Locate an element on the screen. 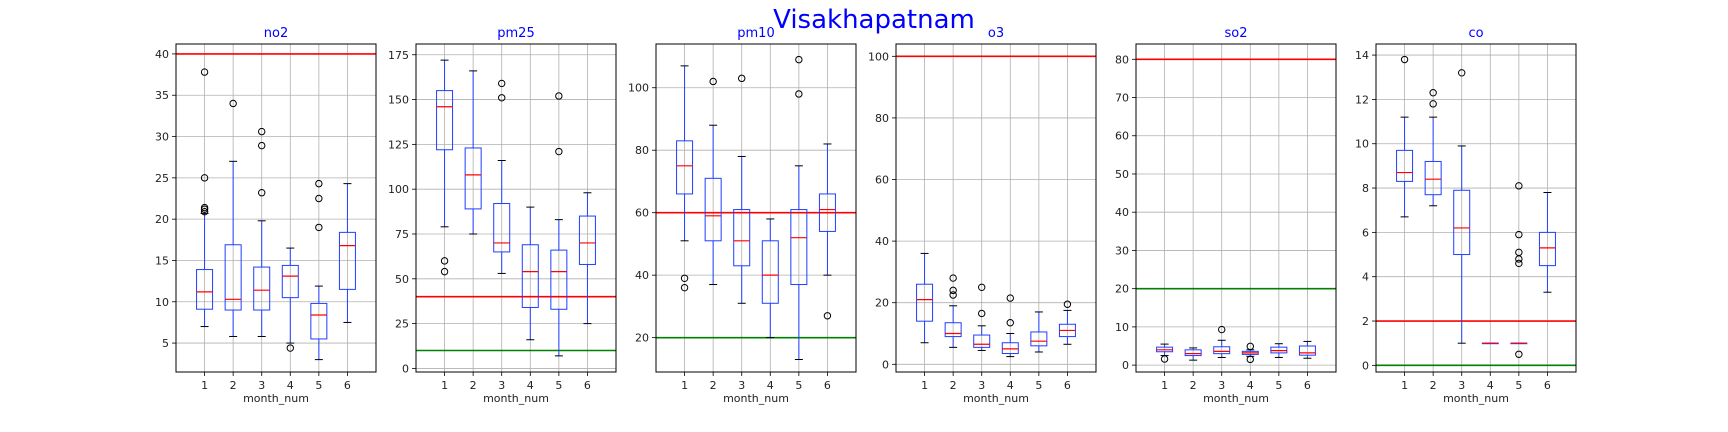 The height and width of the screenshot is (432, 1728). y-tick-label: 100 is located at coordinates (398, 189).